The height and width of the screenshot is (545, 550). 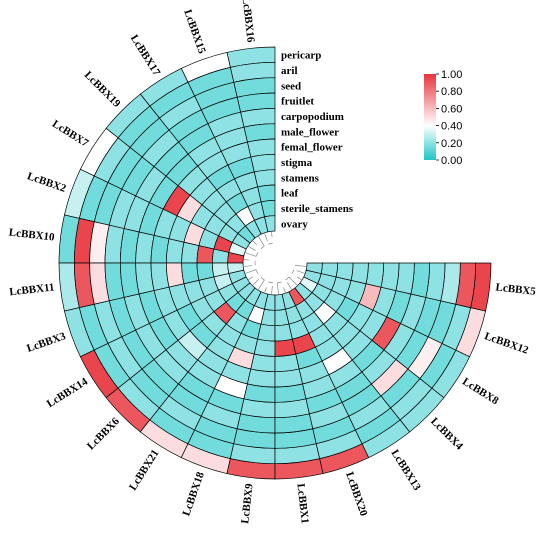 I want to click on tissue-label-sterile_stamens: sterile_stamens, so click(x=317, y=209).